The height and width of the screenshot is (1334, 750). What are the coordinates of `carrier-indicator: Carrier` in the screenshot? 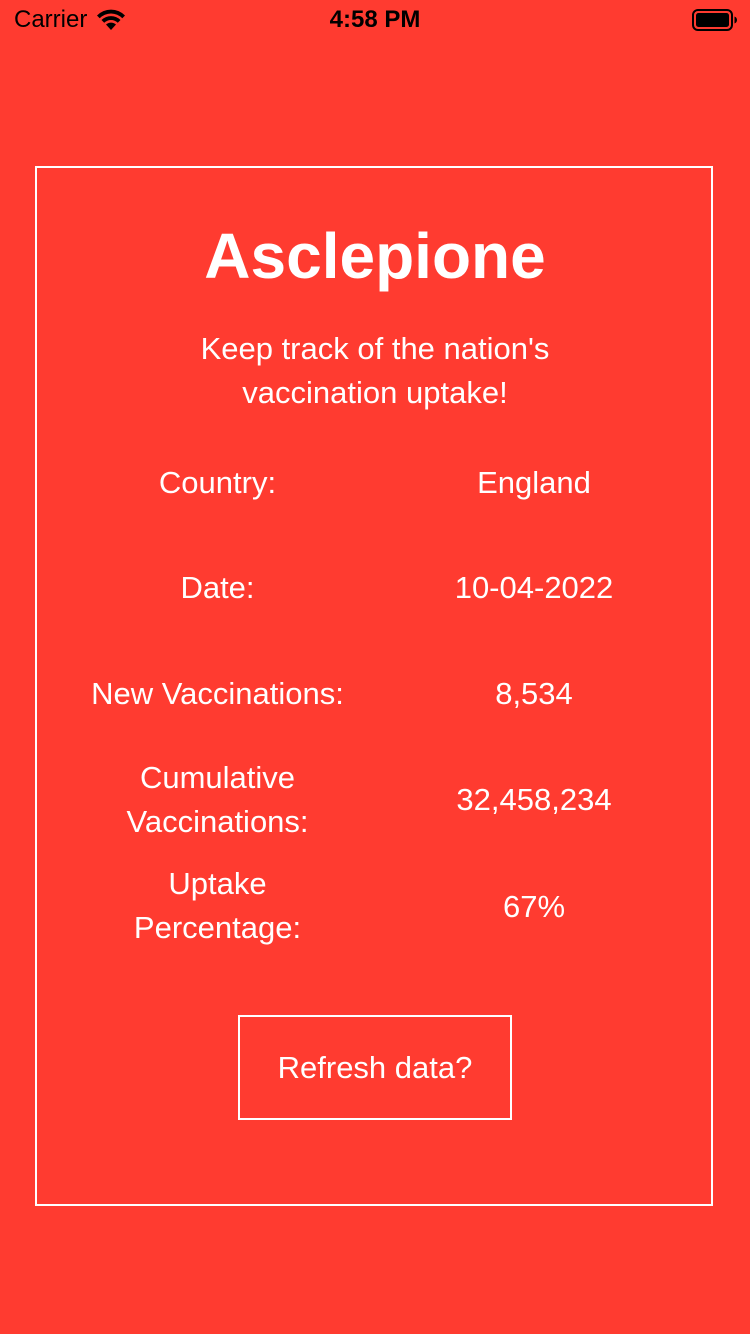 It's located at (70, 20).